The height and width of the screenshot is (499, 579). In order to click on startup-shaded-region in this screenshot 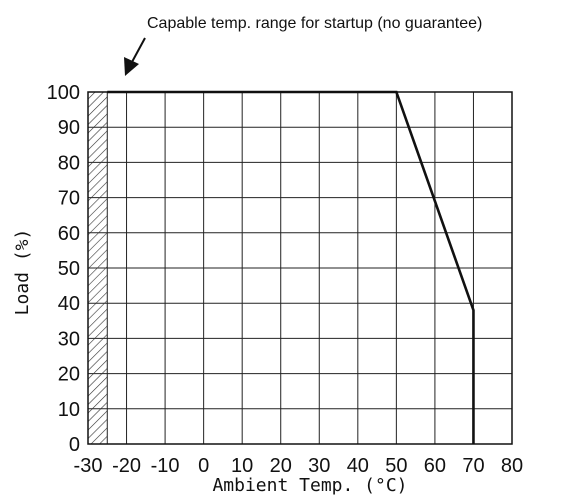, I will do `click(97, 268)`.